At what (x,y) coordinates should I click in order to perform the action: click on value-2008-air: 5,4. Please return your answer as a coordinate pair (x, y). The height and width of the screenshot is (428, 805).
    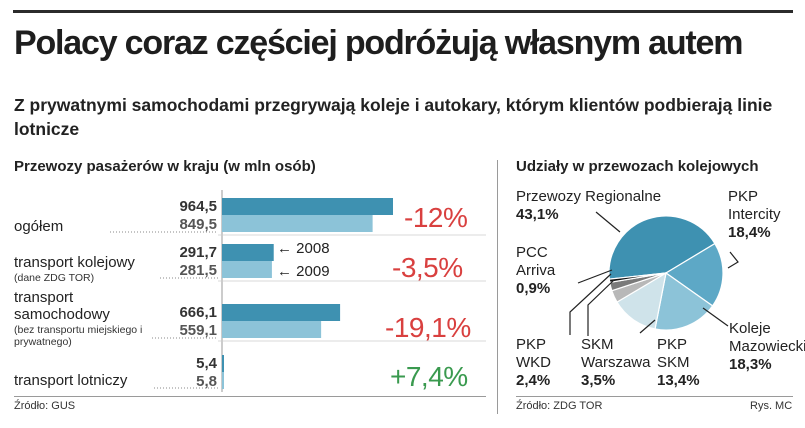
    Looking at the image, I should click on (206, 363).